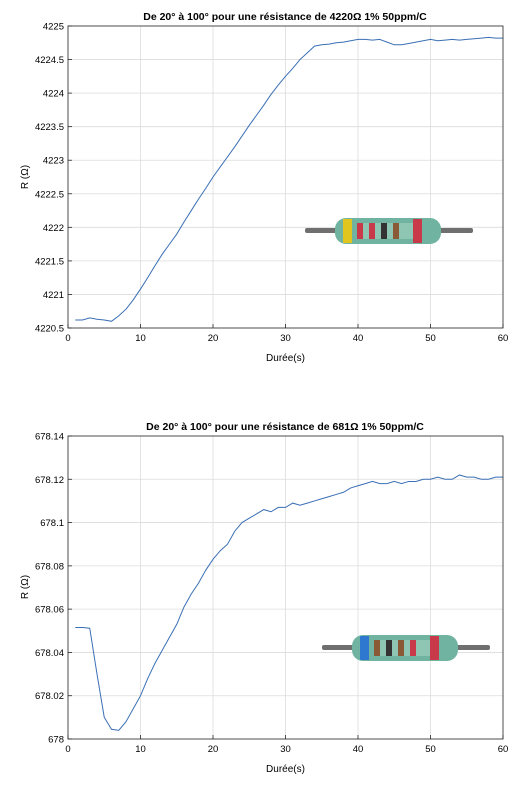 The height and width of the screenshot is (789, 530). What do you see at coordinates (52, 523) in the screenshot?
I see `y-tick-label: 678.1` at bounding box center [52, 523].